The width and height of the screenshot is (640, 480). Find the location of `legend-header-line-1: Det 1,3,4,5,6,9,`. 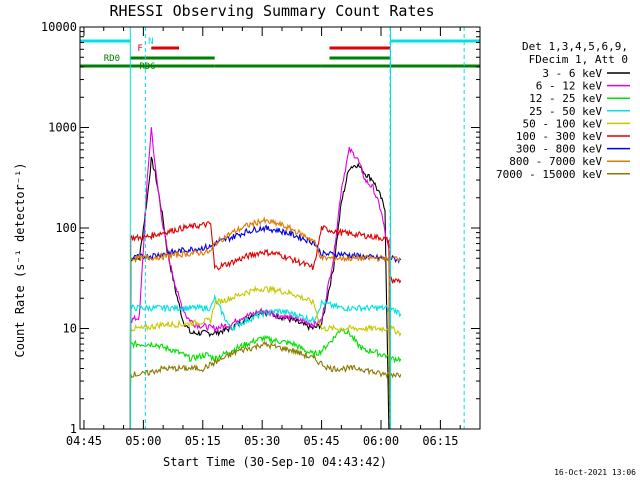

legend-header-line-1: Det 1,3,4,5,6,9, is located at coordinates (575, 46).